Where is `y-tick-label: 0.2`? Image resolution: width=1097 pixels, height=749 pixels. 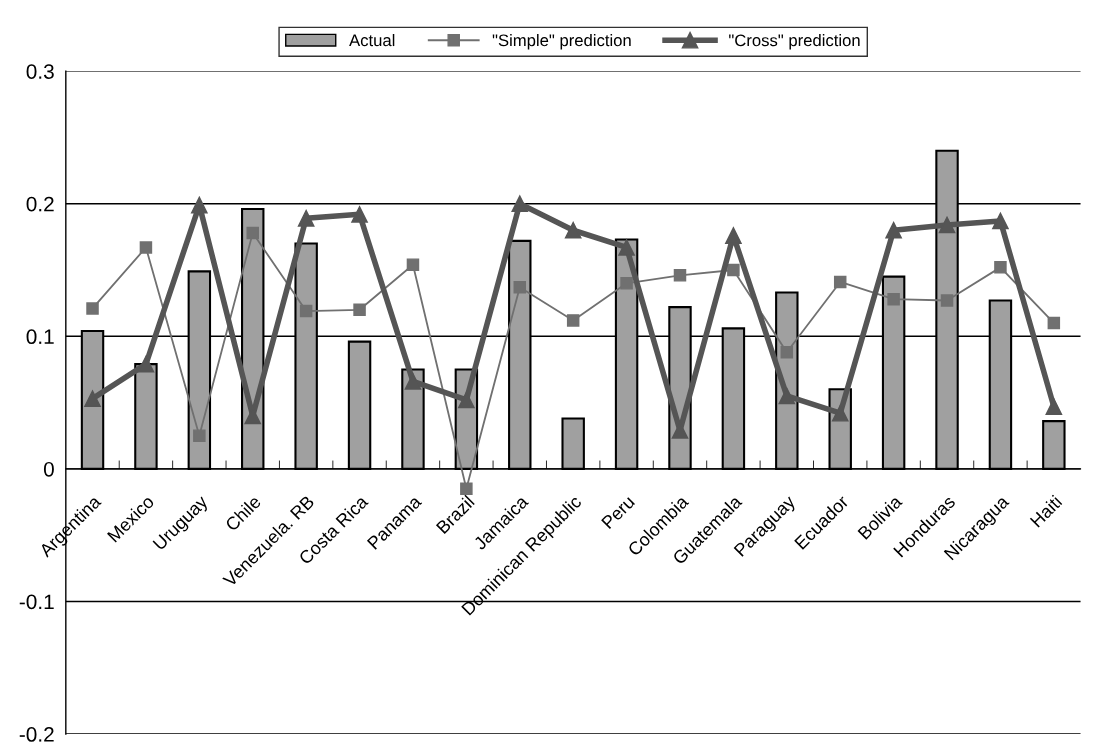 y-tick-label: 0.2 is located at coordinates (40, 204).